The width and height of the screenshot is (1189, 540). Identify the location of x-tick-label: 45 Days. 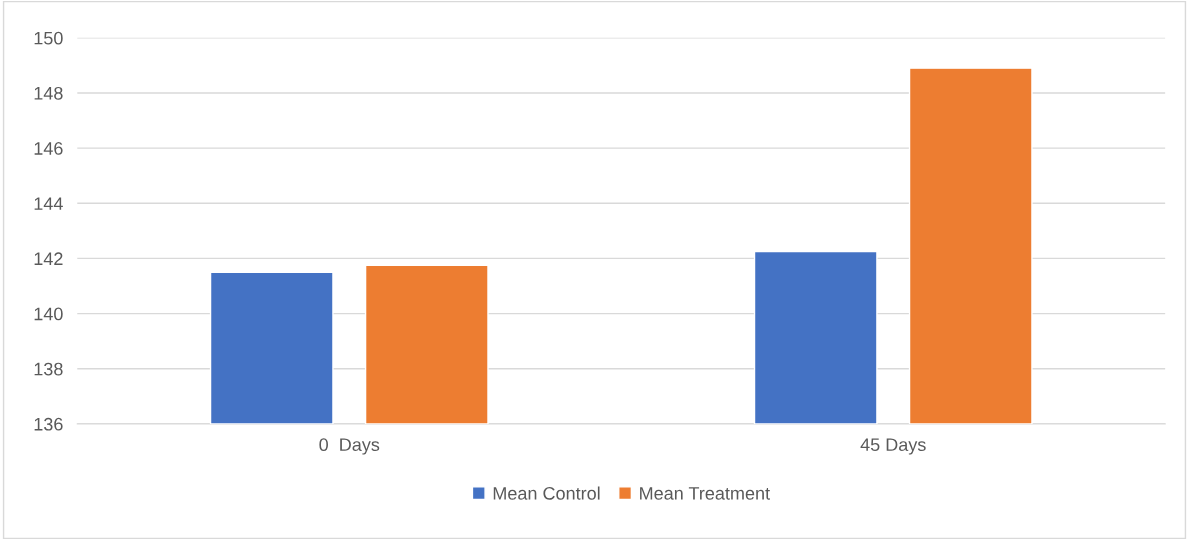
(893, 446).